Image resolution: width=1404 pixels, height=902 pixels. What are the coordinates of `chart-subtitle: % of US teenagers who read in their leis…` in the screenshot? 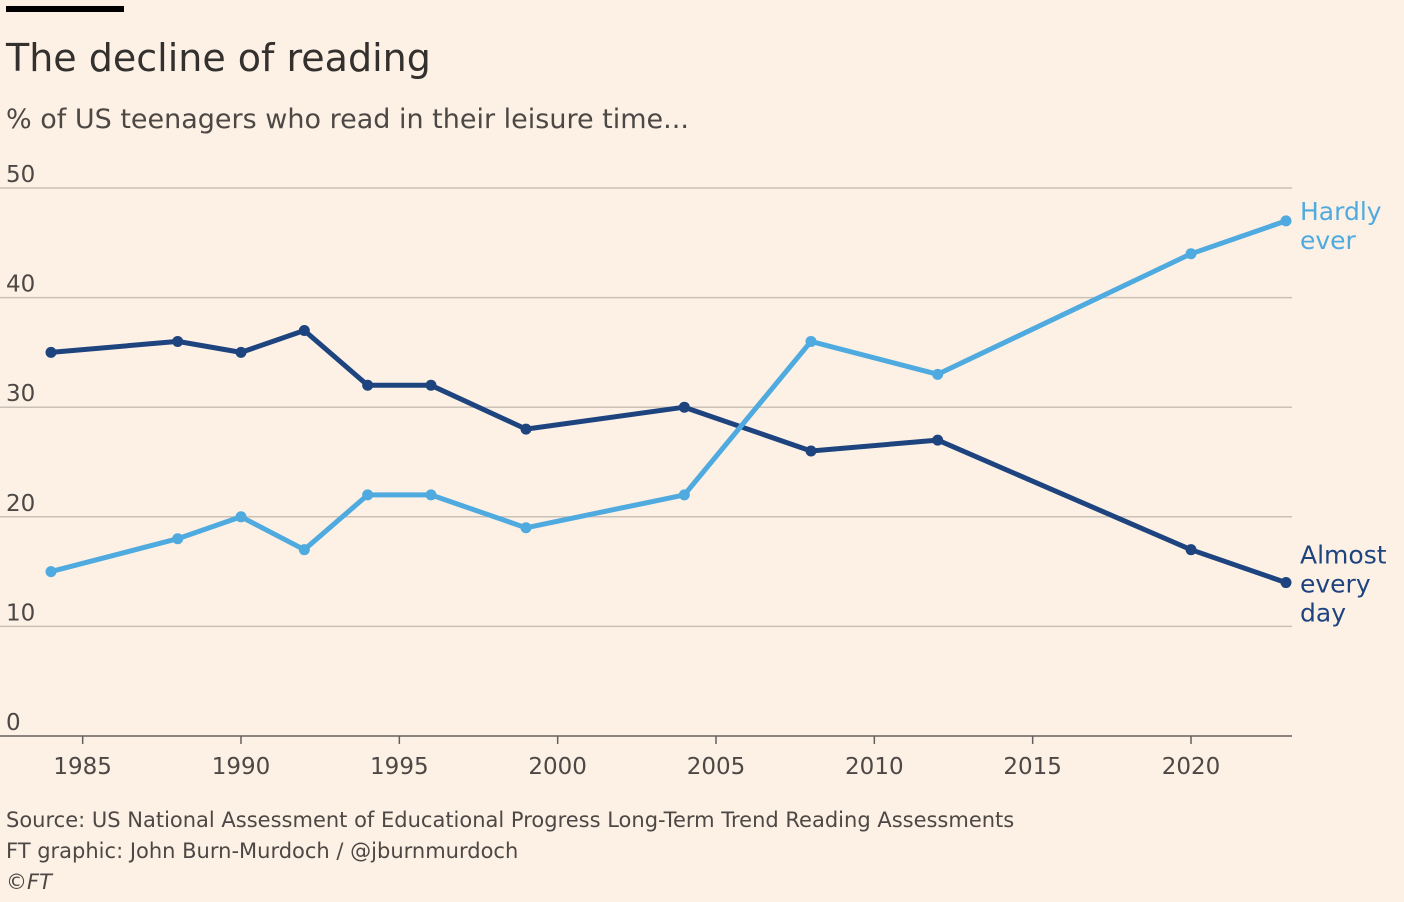 It's located at (347, 119).